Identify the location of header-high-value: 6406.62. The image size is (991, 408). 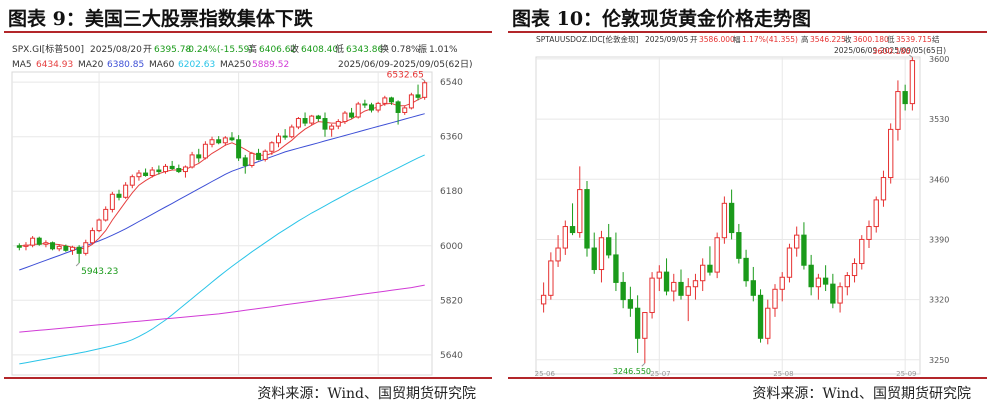
(277, 50).